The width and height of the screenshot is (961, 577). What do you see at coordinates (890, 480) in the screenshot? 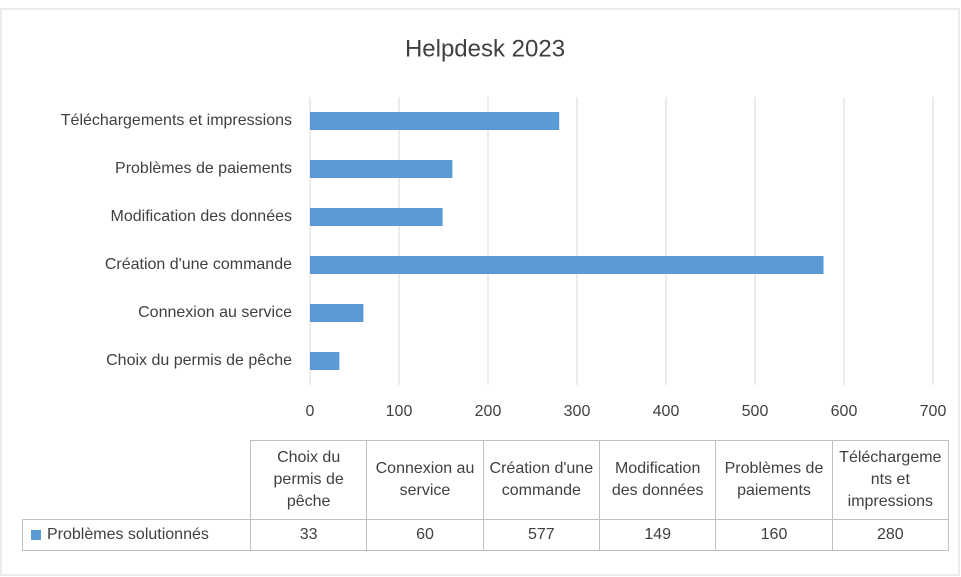
I see `table-header: Téléchargements et impressions` at bounding box center [890, 480].